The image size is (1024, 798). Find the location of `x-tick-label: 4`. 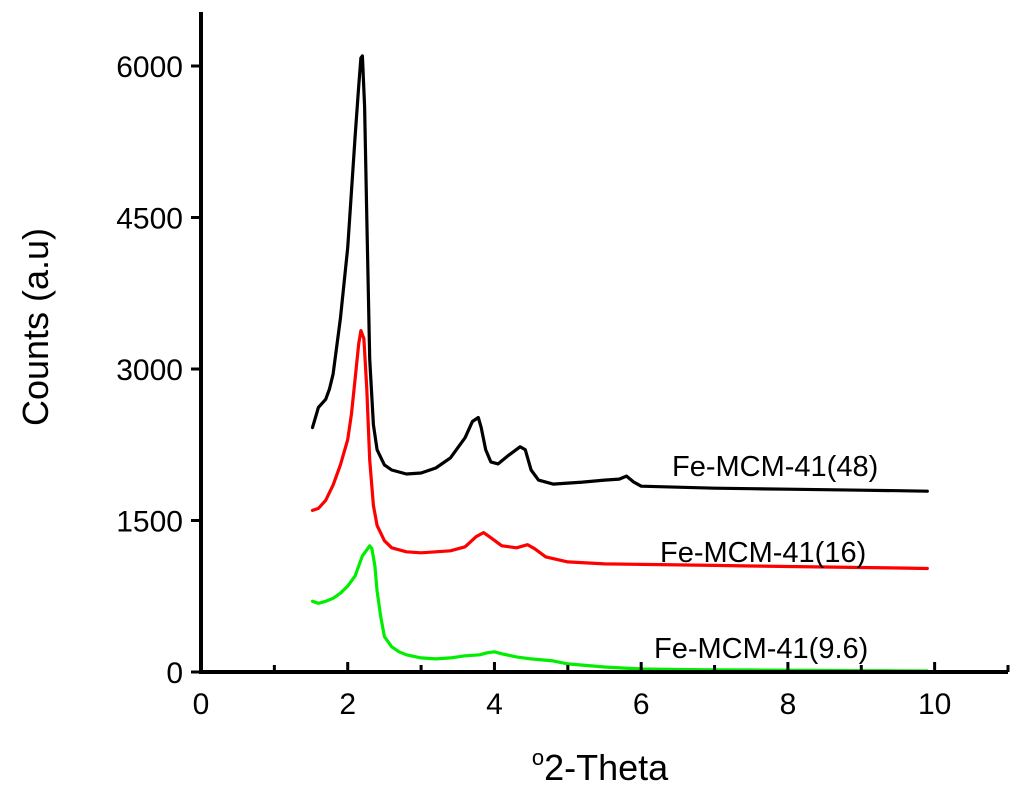

x-tick-label: 4 is located at coordinates (494, 704).